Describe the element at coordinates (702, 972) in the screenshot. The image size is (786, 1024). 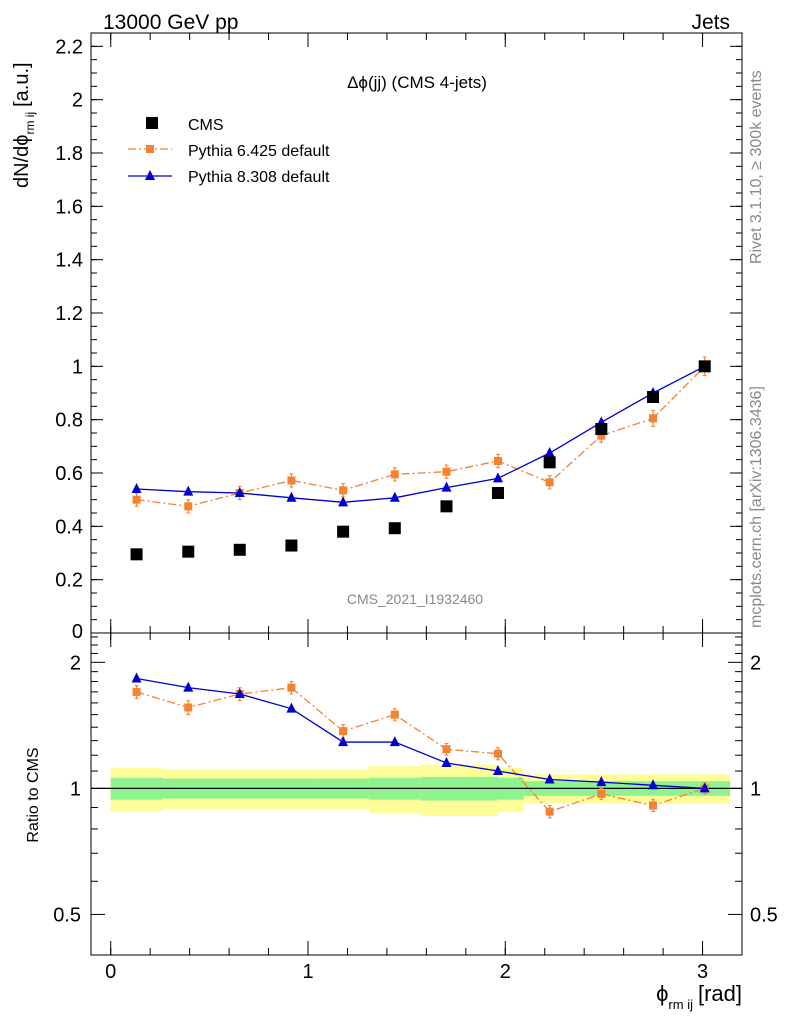
I see `ratio-x-tick-label: 3` at that location.